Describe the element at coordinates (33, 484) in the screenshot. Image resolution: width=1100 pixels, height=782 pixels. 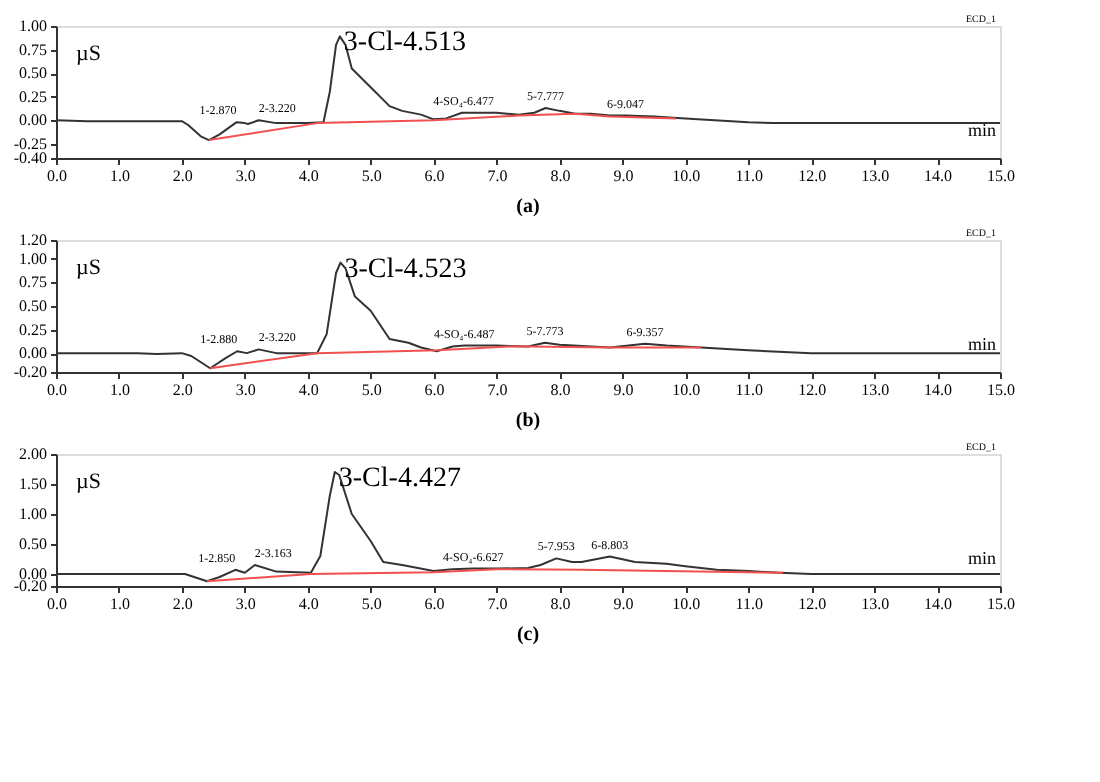
I see `y-tick-label: 1.50` at that location.